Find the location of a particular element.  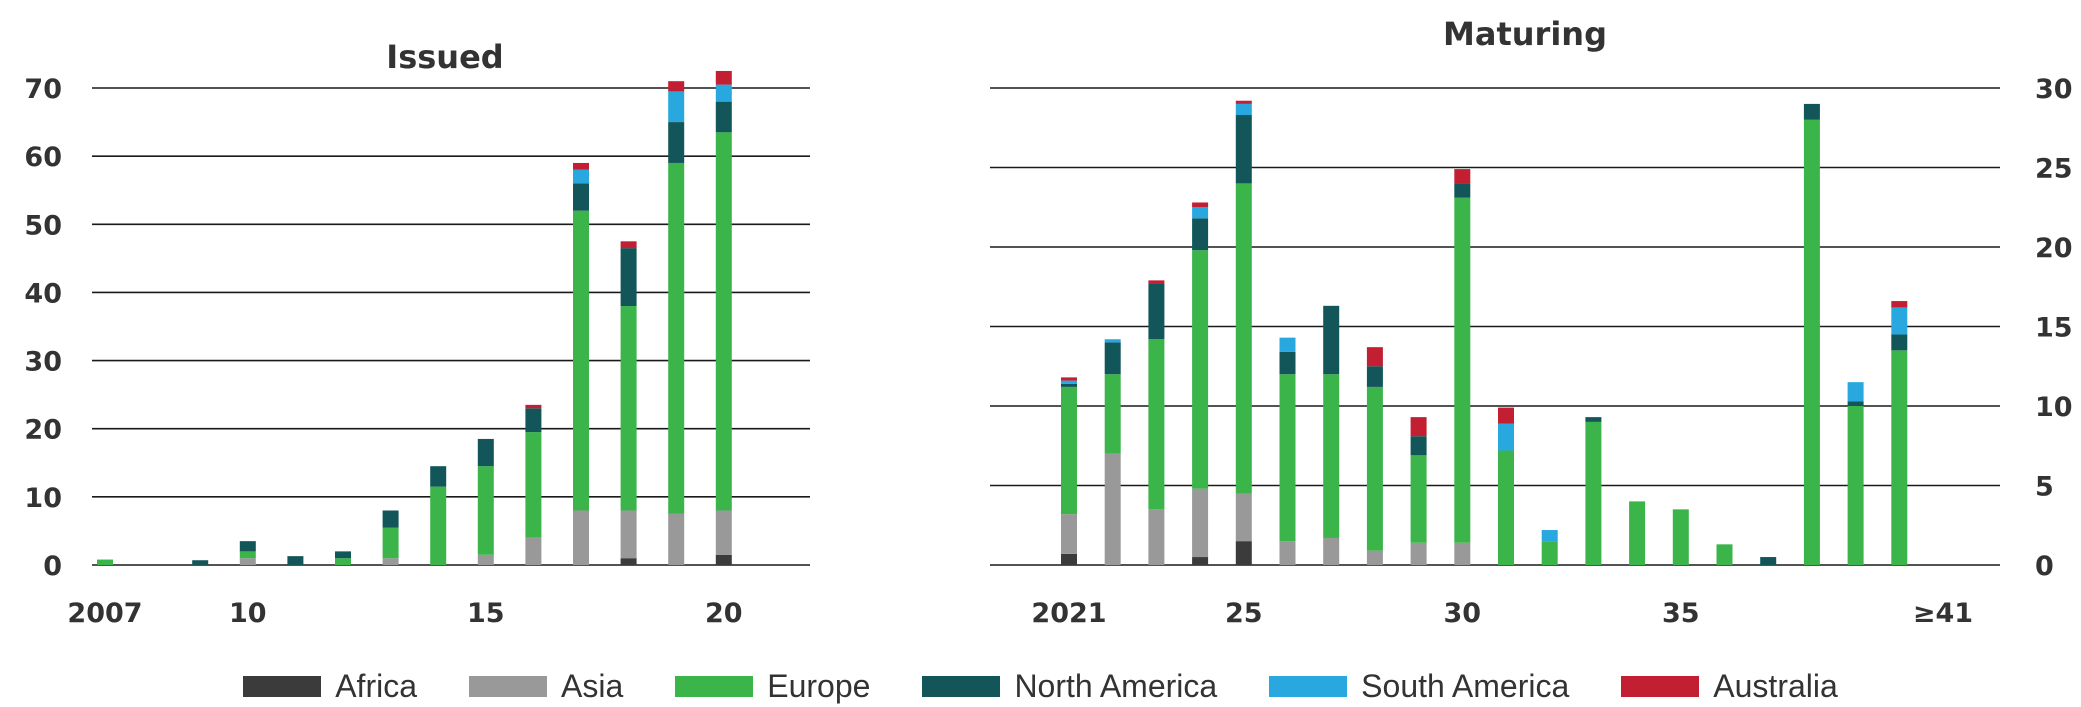

bar-segment-europe-2017 is located at coordinates (581, 360).